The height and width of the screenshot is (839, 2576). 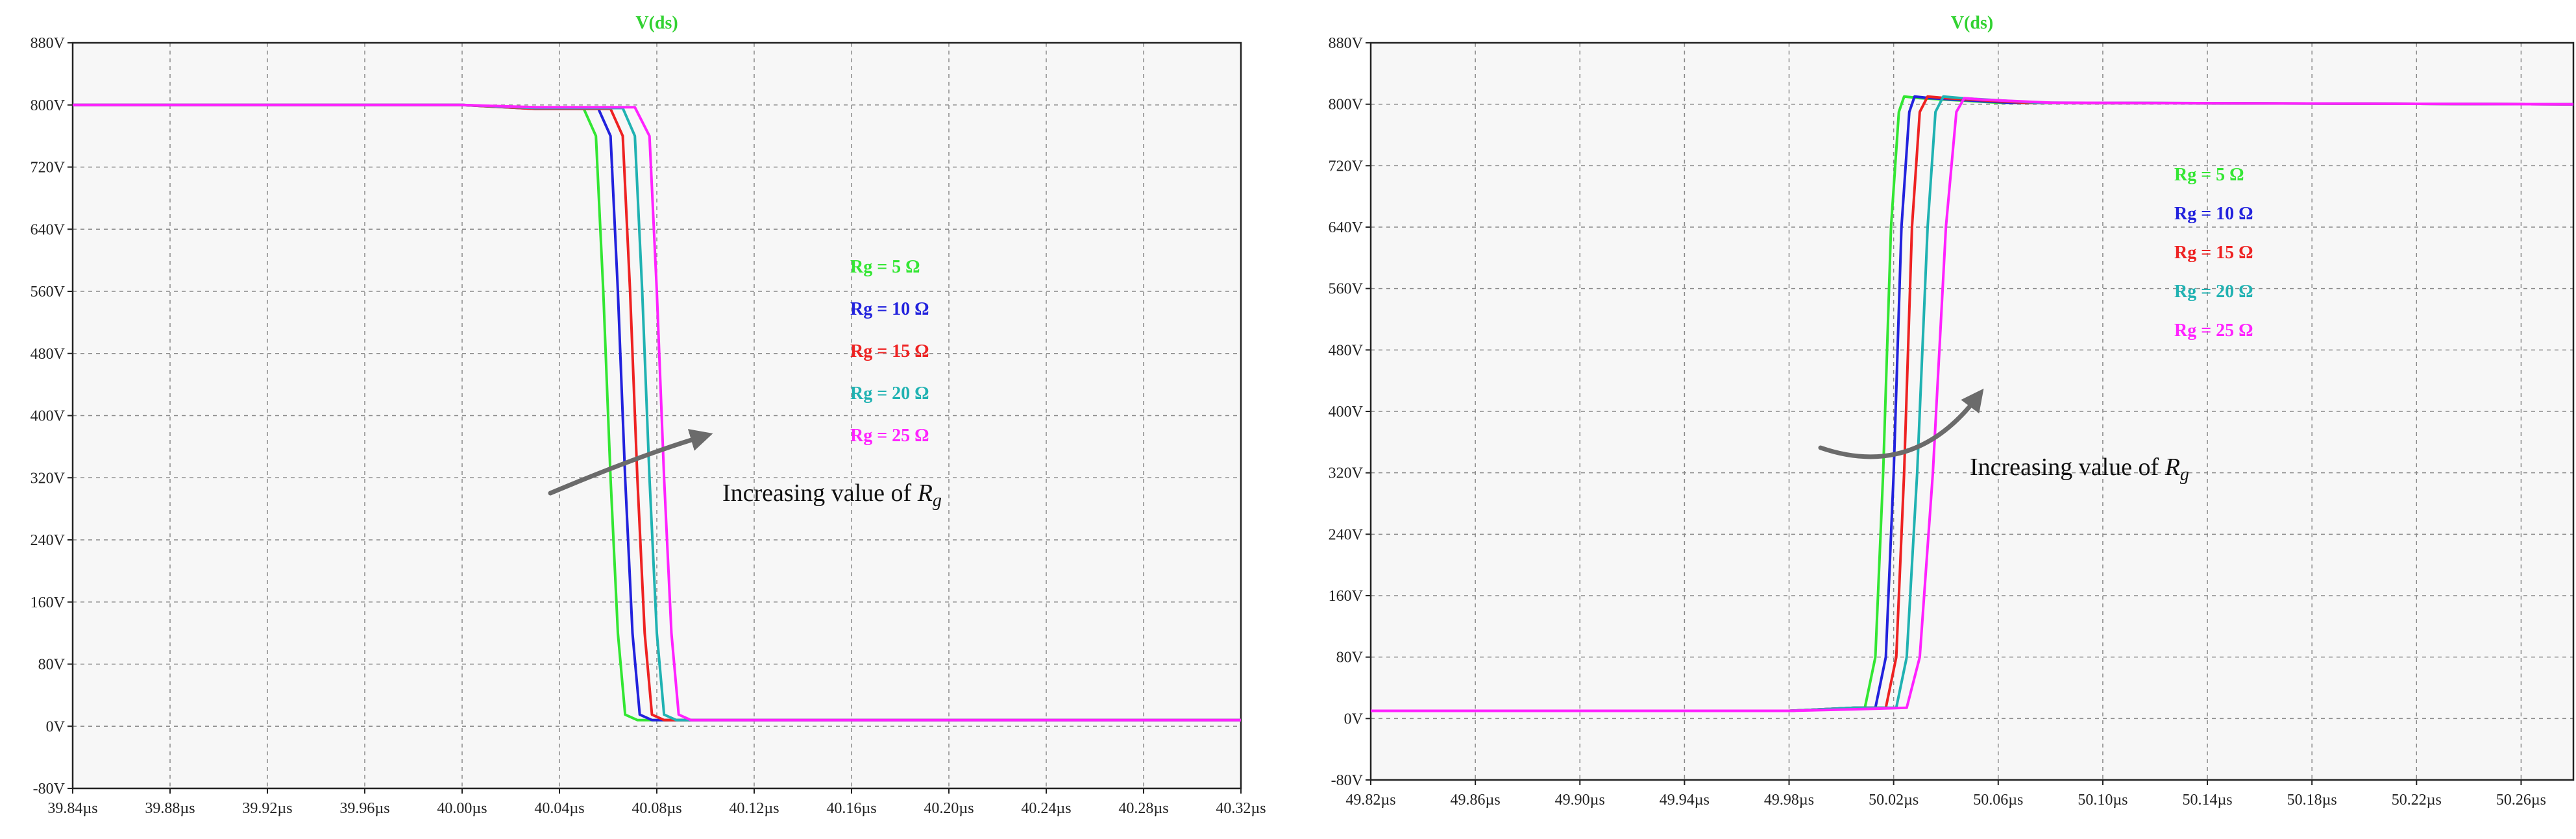 What do you see at coordinates (364, 809) in the screenshot?
I see `x-tick-label: 39.96µs` at bounding box center [364, 809].